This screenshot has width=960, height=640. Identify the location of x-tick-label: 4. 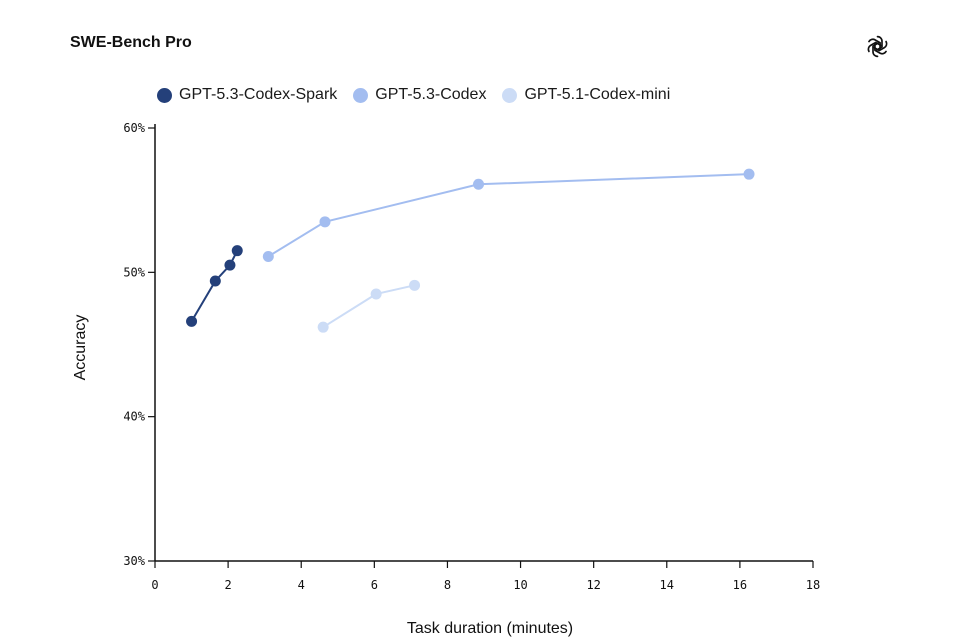
(301, 585).